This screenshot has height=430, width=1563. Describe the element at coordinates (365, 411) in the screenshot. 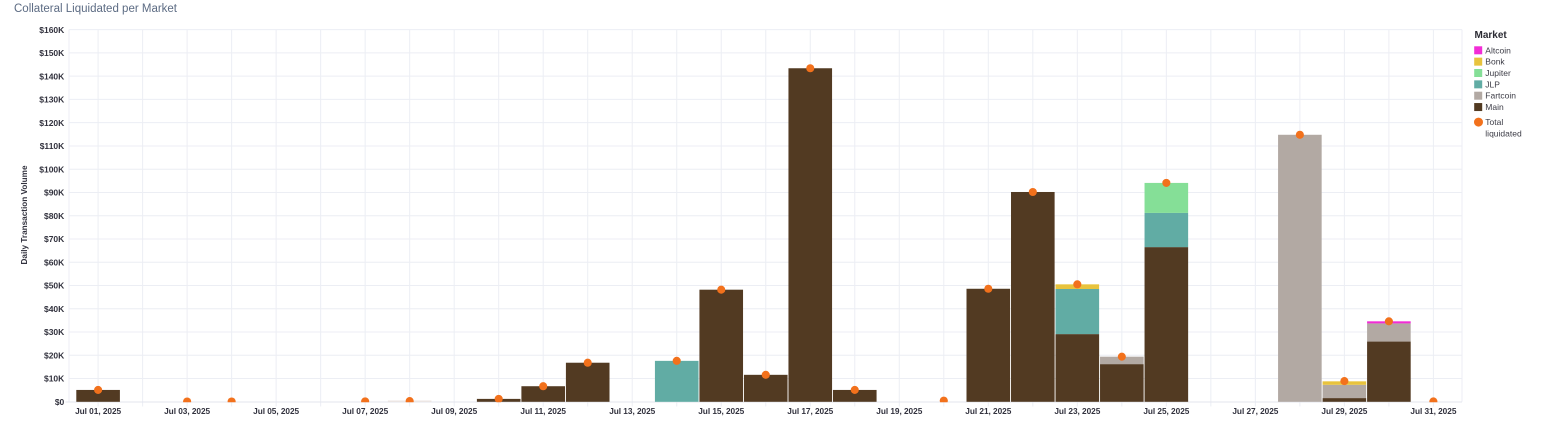

I see `svg-text: Jul 07, 2025` at that location.